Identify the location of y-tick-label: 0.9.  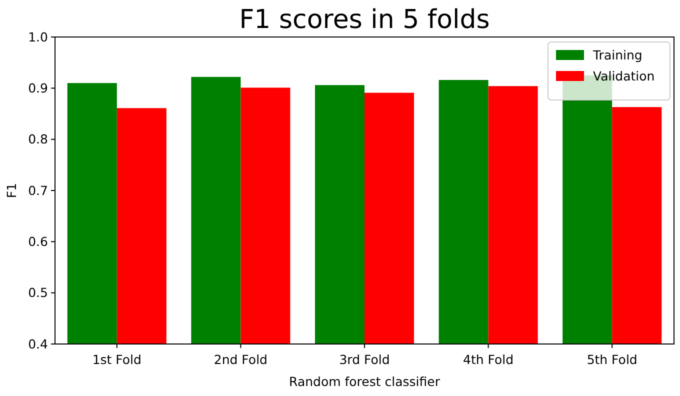
(38, 88).